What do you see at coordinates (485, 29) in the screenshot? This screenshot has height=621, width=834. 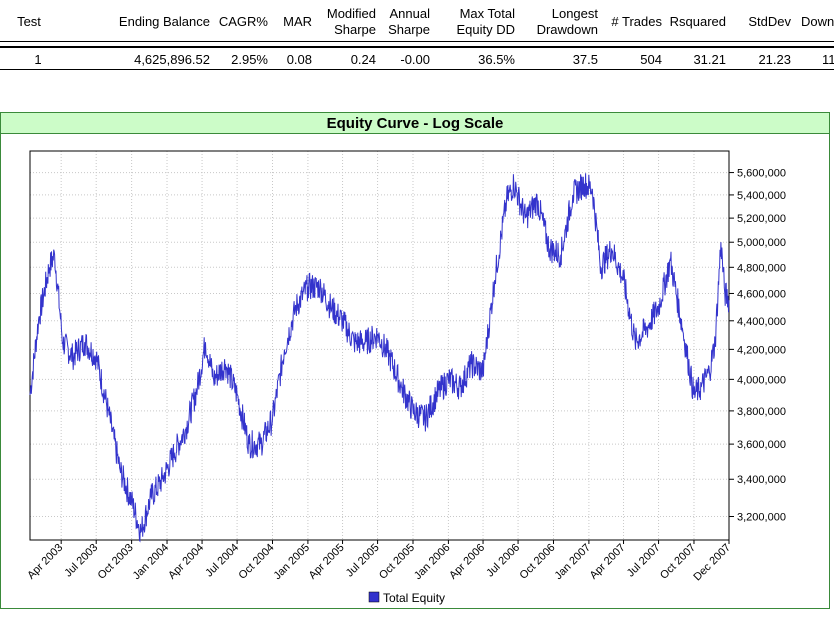 I see `column-header-max-dd: Equity DD` at bounding box center [485, 29].